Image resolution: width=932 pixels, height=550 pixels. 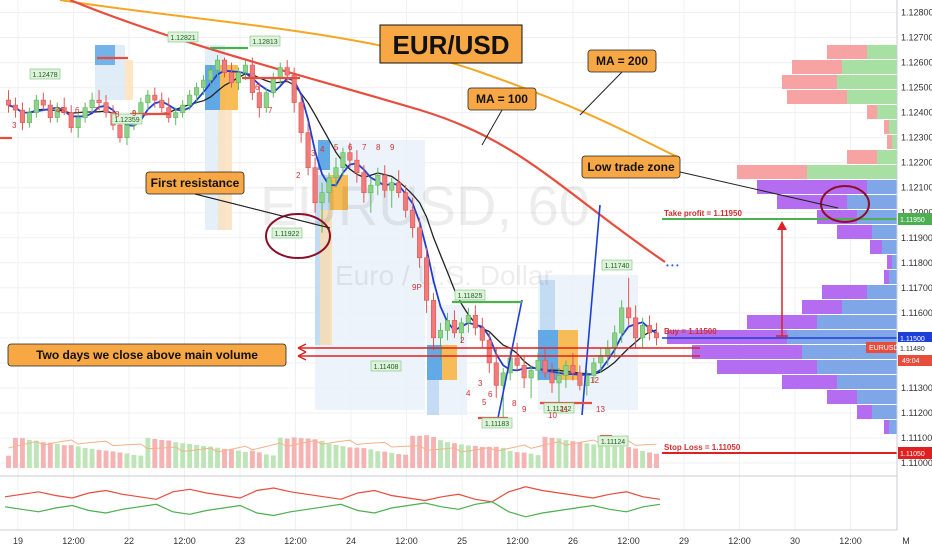 I want to click on main-volume-box, so click(x=147, y=355).